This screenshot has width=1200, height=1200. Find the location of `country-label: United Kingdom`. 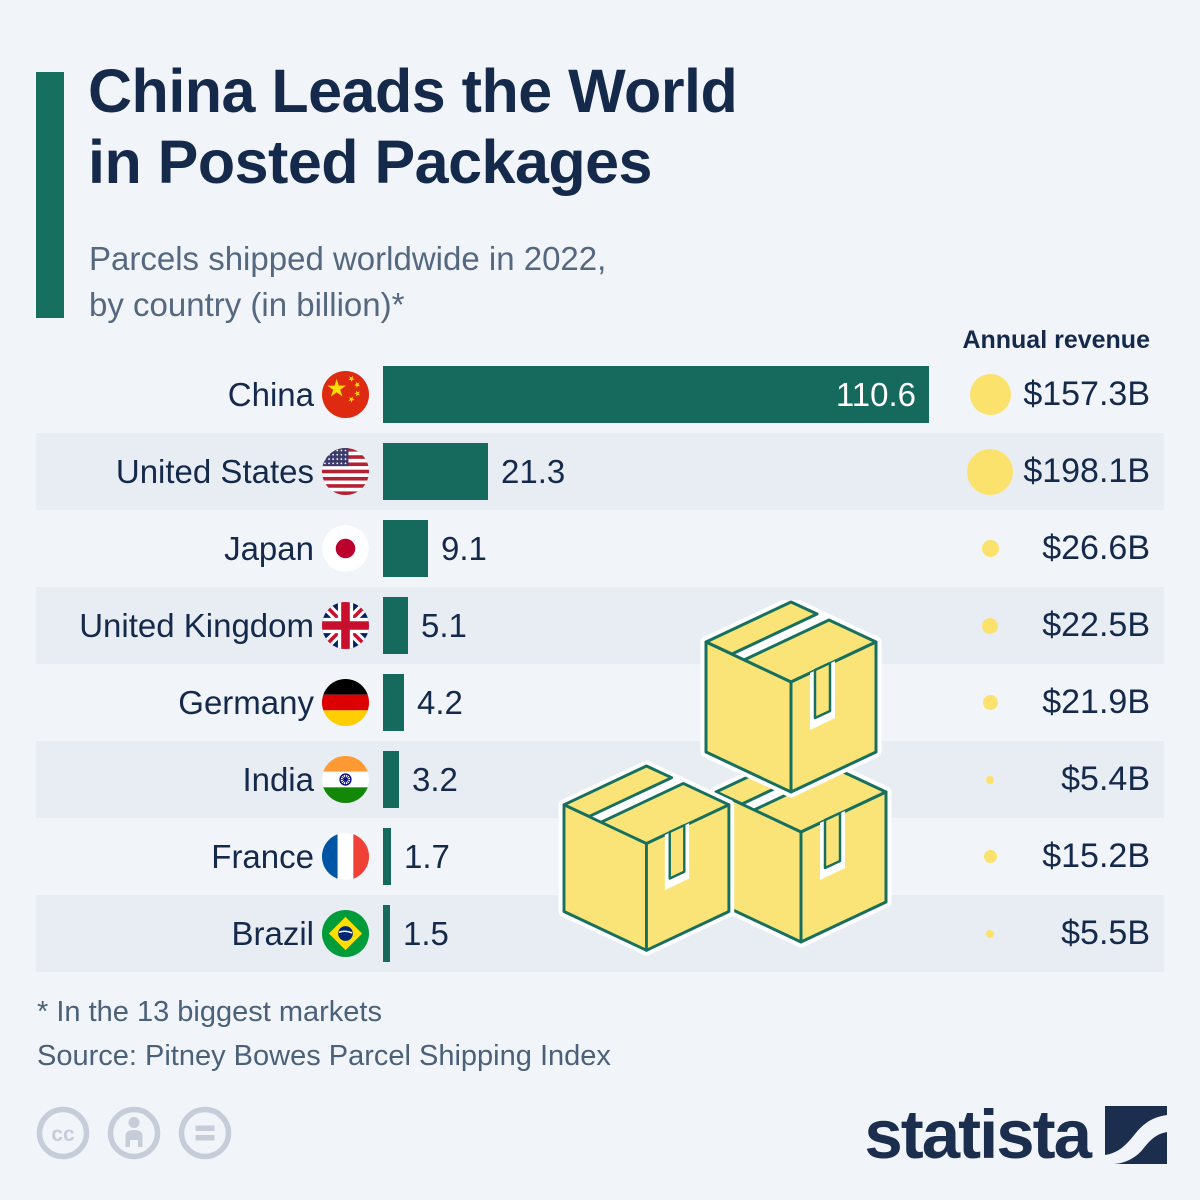

country-label: United Kingdom is located at coordinates (196, 625).